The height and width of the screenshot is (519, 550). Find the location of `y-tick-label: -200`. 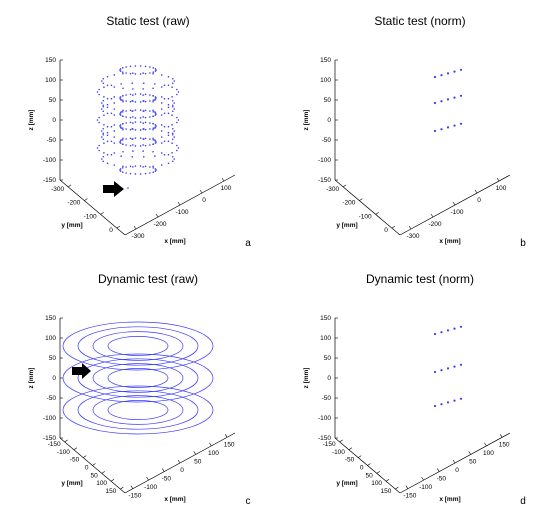

y-tick-label: -200 is located at coordinates (73, 203).